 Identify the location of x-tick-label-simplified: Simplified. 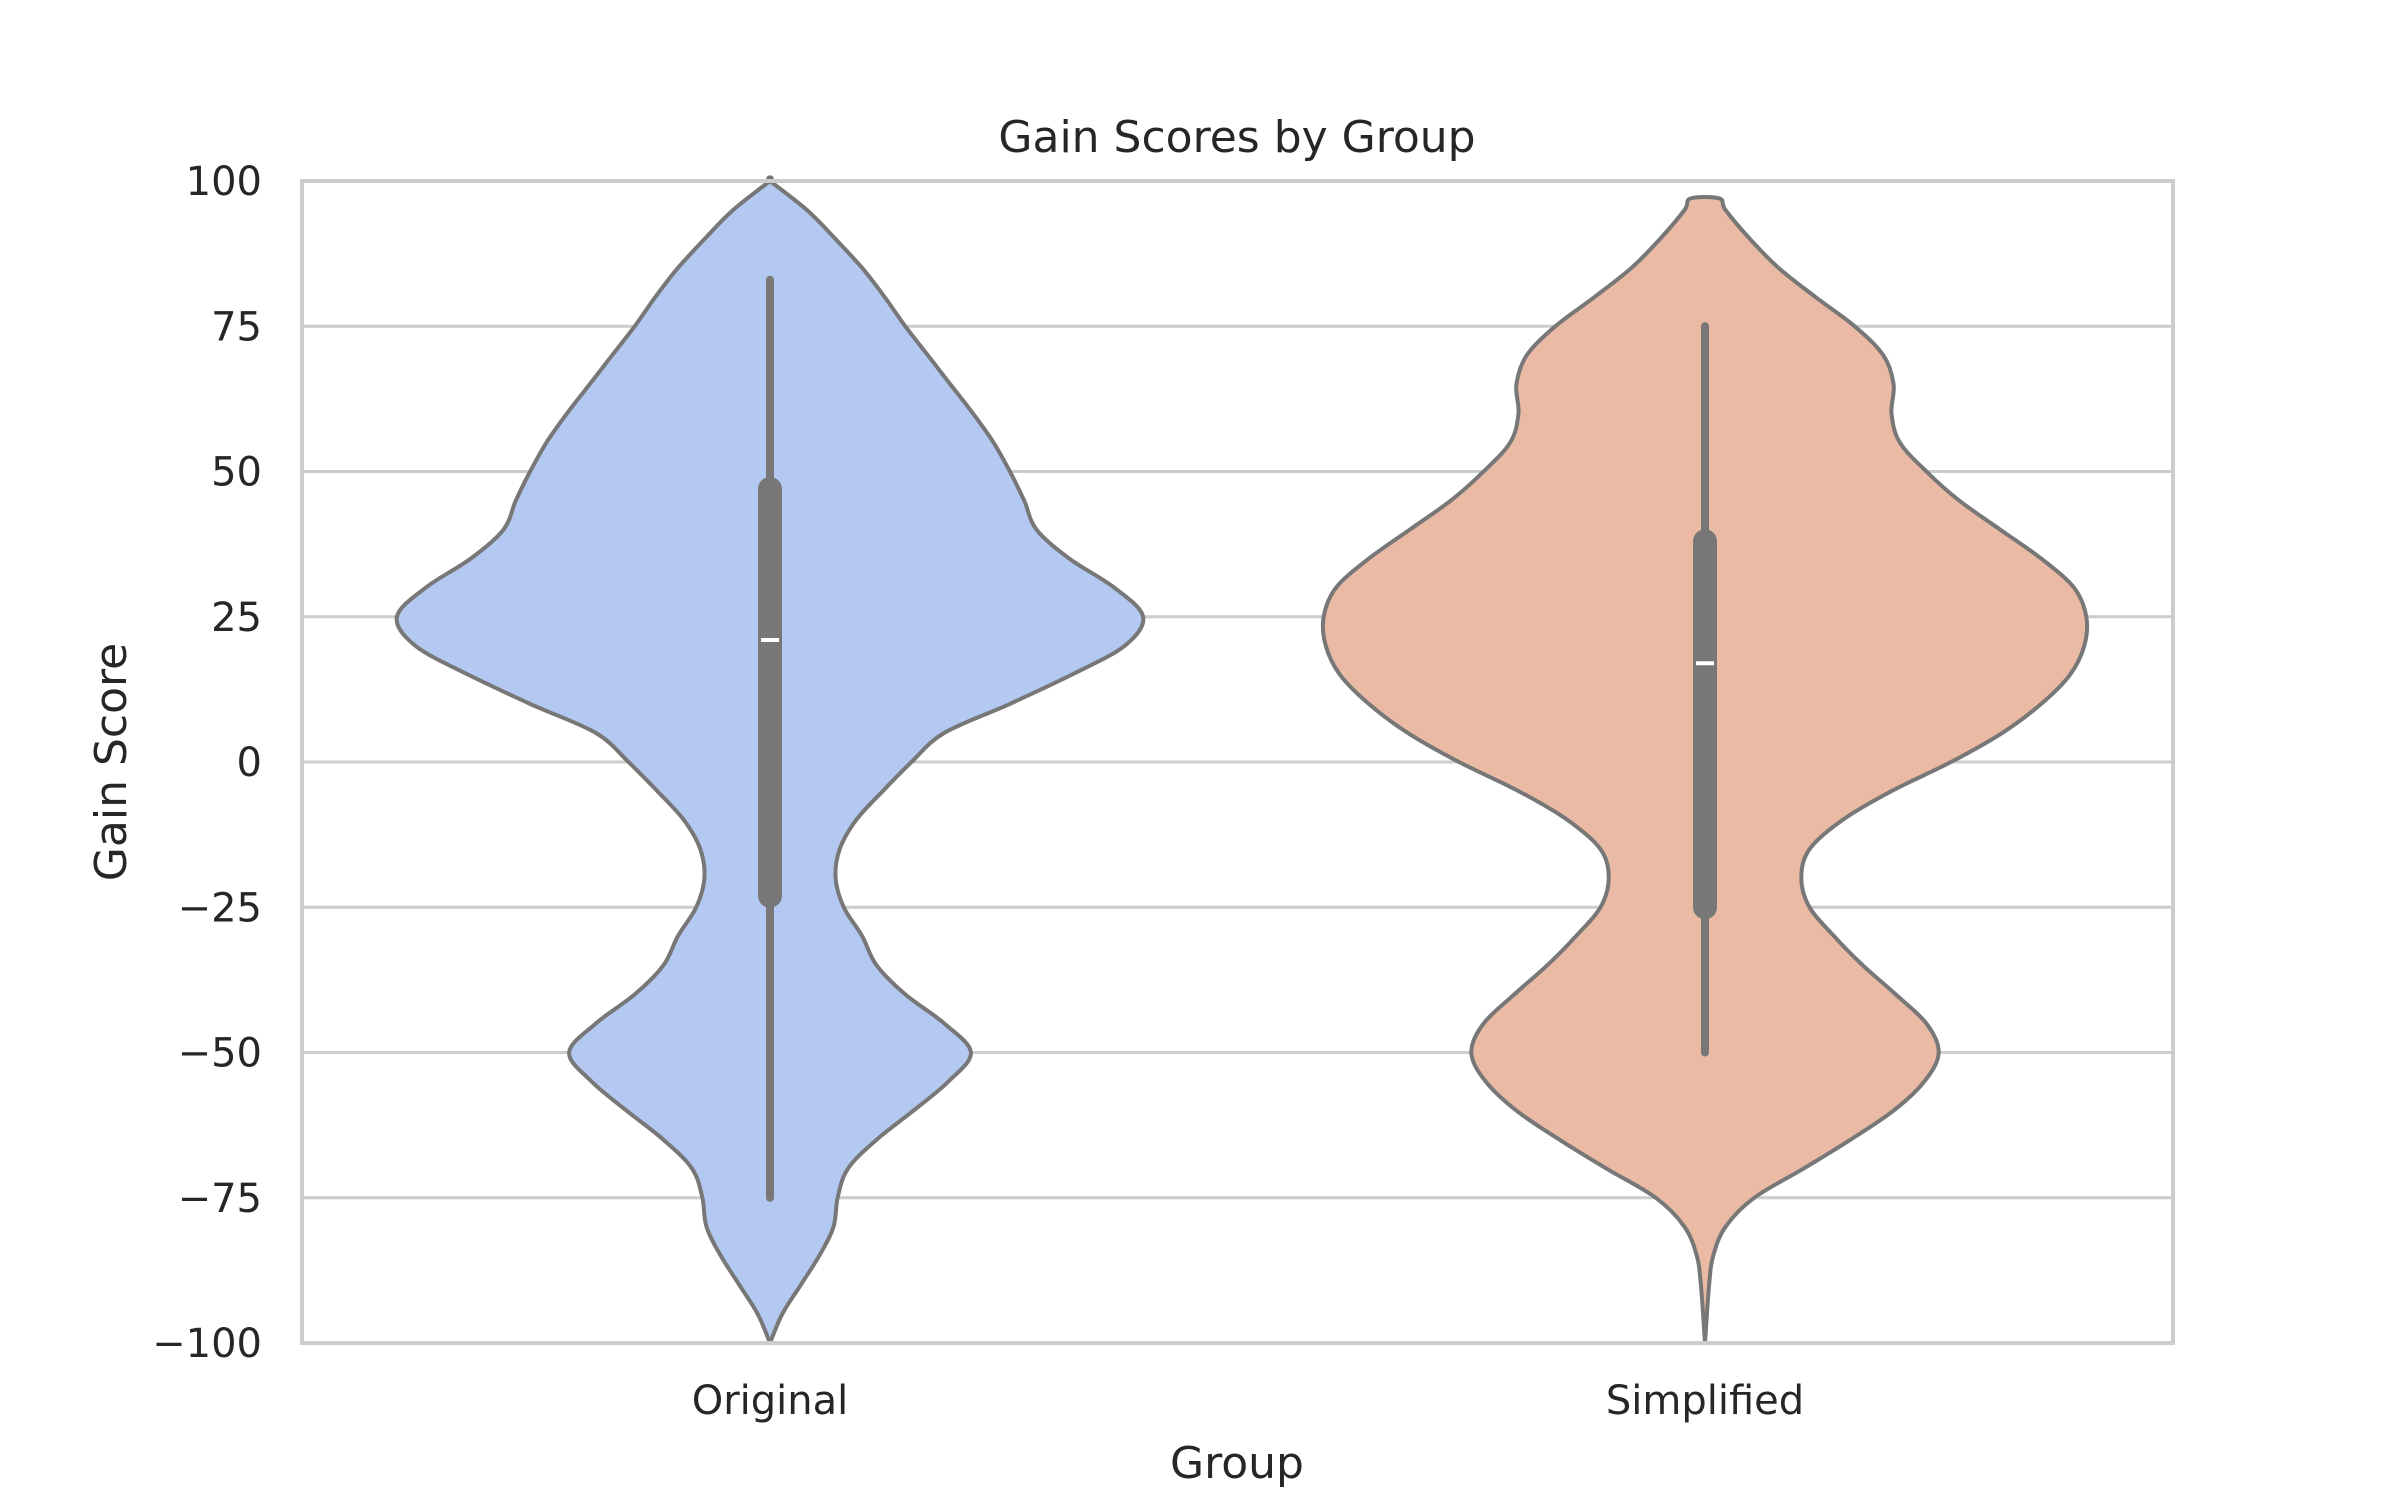
(1705, 1401).